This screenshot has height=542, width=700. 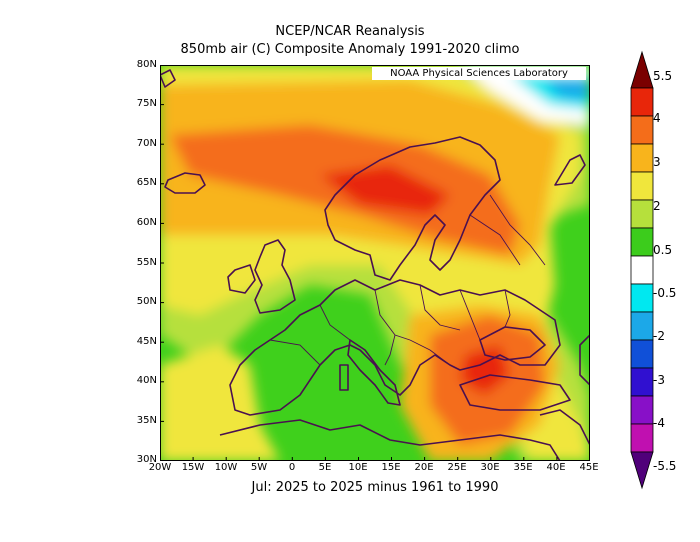 What do you see at coordinates (374, 372) in the screenshot?
I see `coast-italy` at bounding box center [374, 372].